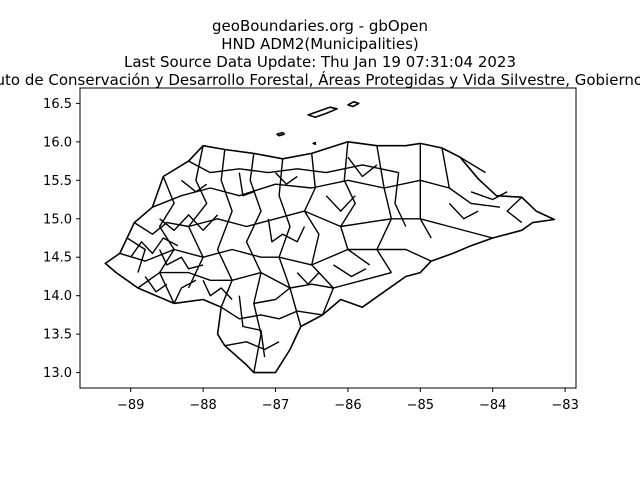 The height and width of the screenshot is (480, 640). I want to click on y-tick-label: 15.0, so click(57, 219).